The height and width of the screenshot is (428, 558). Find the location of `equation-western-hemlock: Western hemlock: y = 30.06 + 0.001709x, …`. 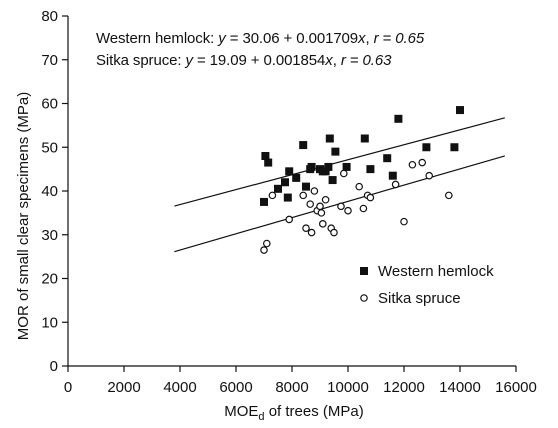

equation-western-hemlock: Western hemlock: y = 30.06 + 0.001709x, … is located at coordinates (260, 38).